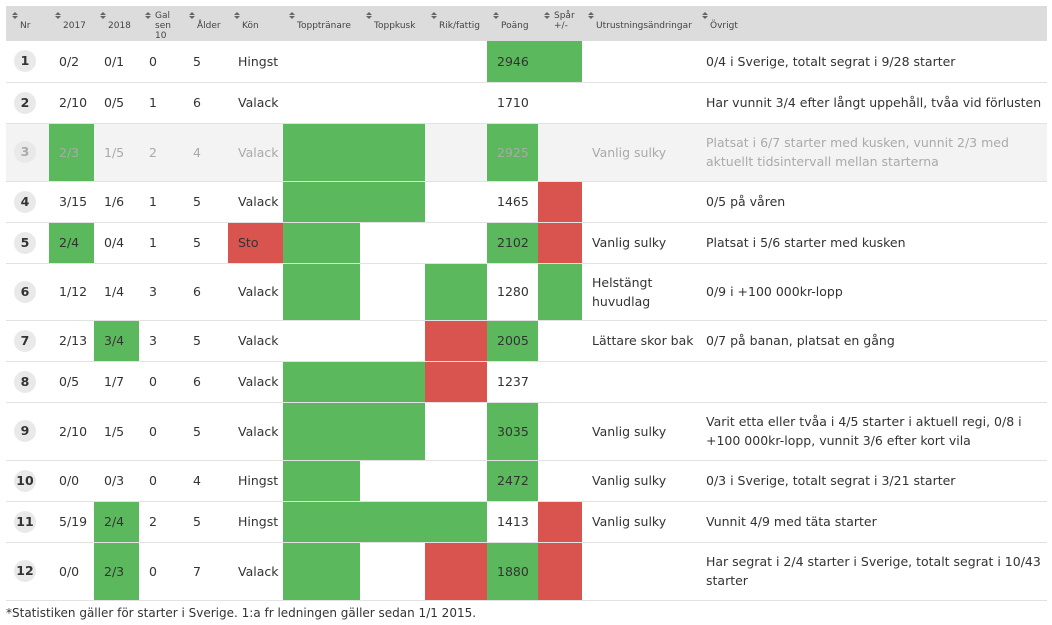 The height and width of the screenshot is (625, 1052). What do you see at coordinates (25, 521) in the screenshot?
I see `start-number-badge: 11` at bounding box center [25, 521].